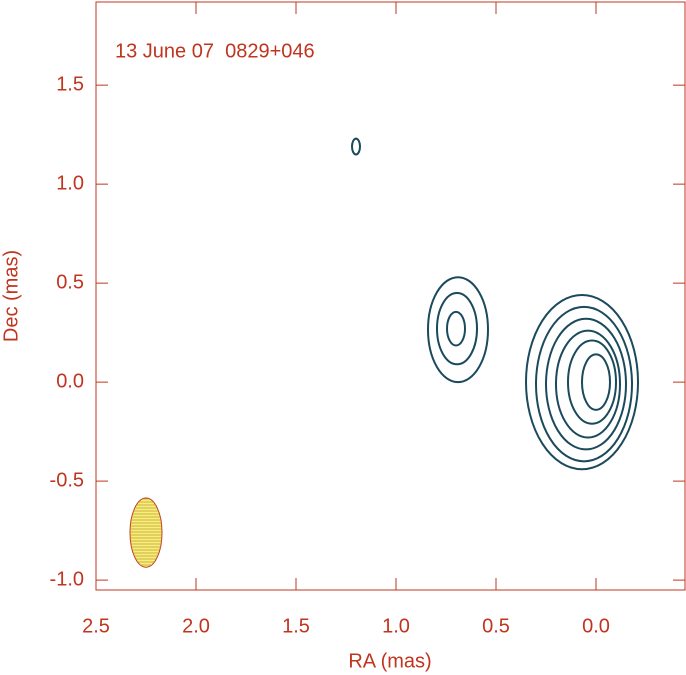 Image resolution: width=686 pixels, height=675 pixels. I want to click on x-tick-label: 1.0, so click(396, 626).